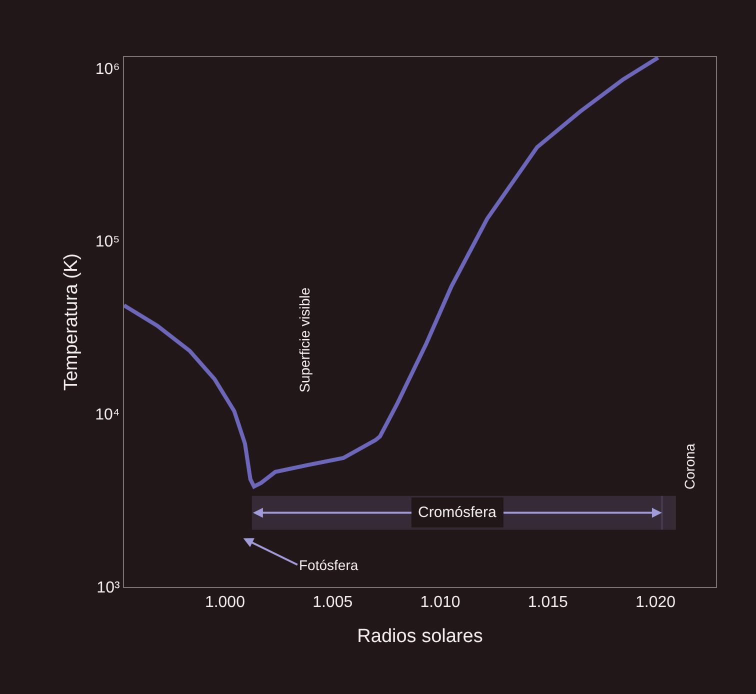  I want to click on y-tick-label: 10³, so click(108, 588).